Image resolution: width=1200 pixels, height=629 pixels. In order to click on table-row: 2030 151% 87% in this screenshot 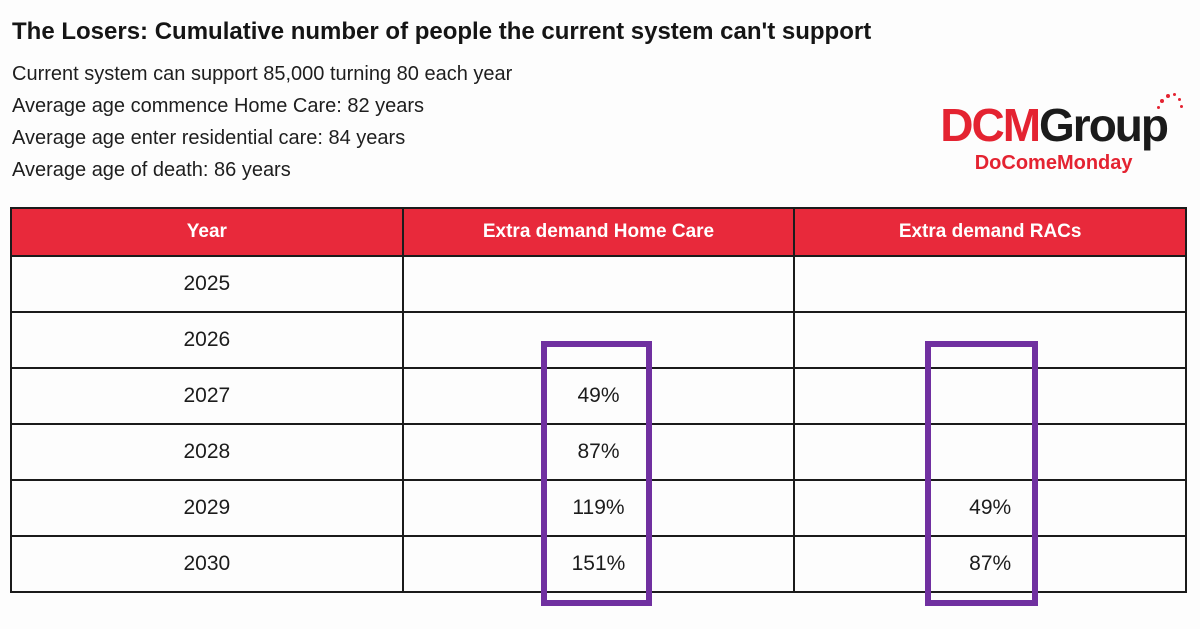, I will do `click(598, 564)`.